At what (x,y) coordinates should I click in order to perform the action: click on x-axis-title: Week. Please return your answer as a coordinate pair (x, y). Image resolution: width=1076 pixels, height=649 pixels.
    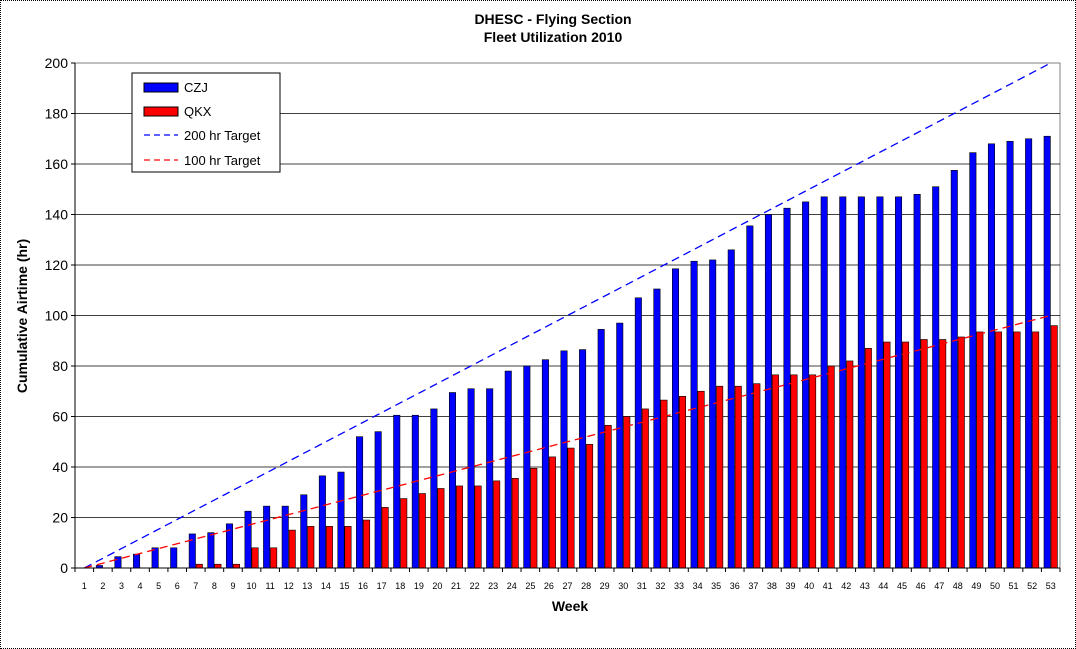
    Looking at the image, I should click on (570, 606).